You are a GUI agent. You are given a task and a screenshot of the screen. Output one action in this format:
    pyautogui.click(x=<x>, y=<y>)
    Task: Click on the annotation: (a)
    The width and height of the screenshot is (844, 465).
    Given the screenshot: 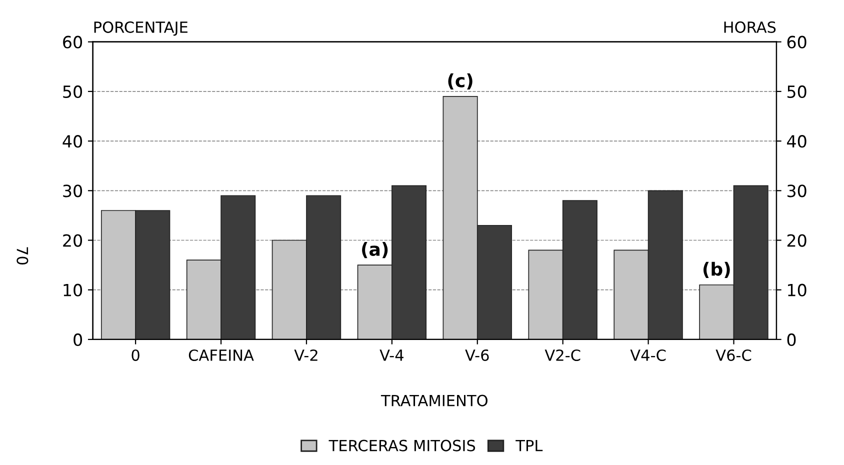 What is the action you would take?
    pyautogui.click(x=375, y=250)
    